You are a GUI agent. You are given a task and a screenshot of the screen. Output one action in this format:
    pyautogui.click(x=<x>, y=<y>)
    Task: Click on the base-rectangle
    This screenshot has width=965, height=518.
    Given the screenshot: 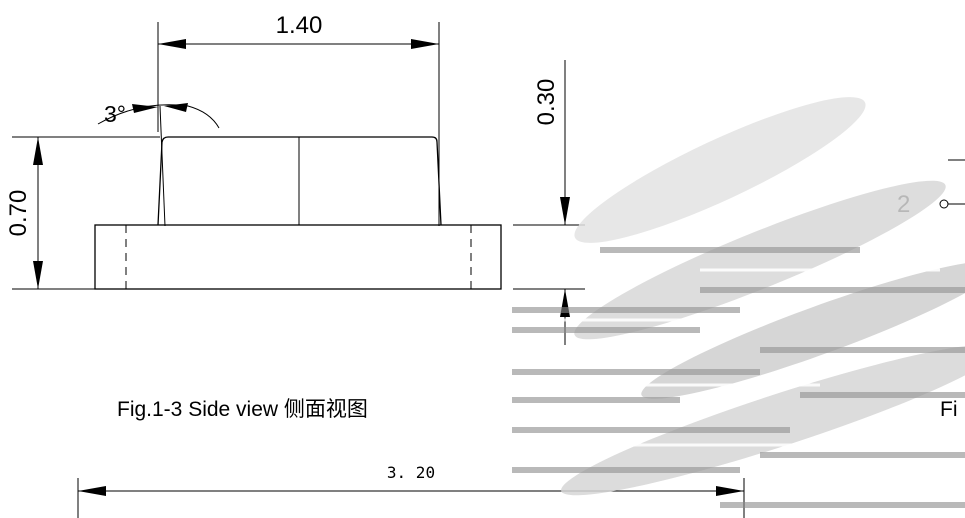 What is the action you would take?
    pyautogui.click(x=298, y=257)
    